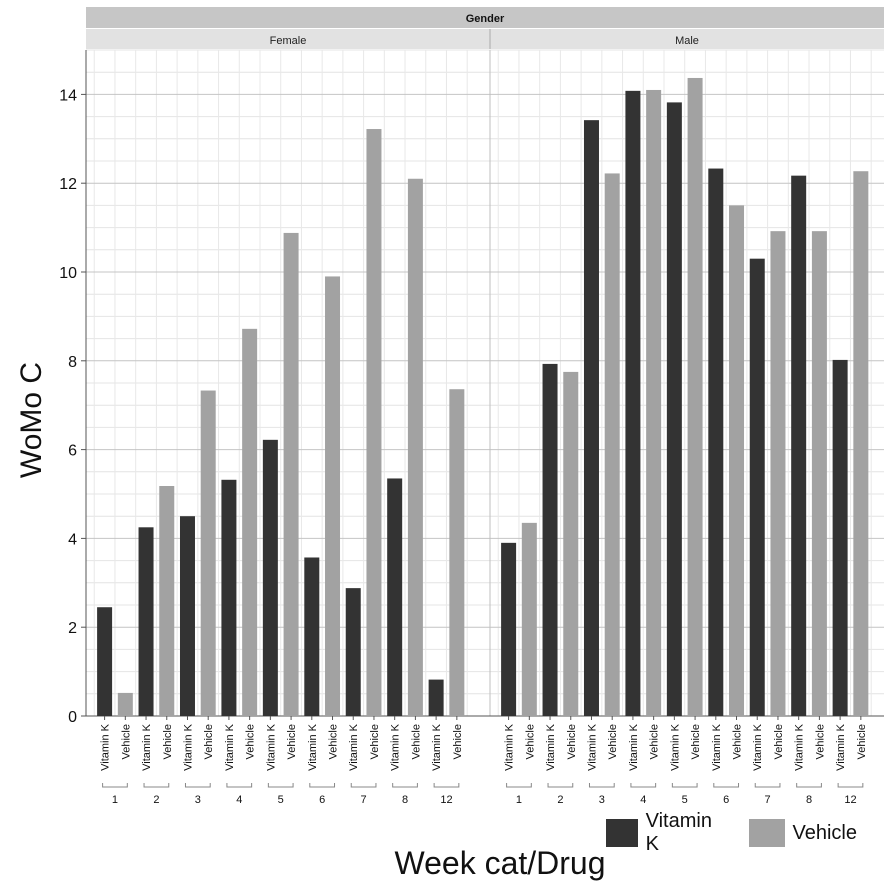 The image size is (885, 883). Describe the element at coordinates (654, 402) in the screenshot. I see `bar-male-week-4-vehicle` at that location.